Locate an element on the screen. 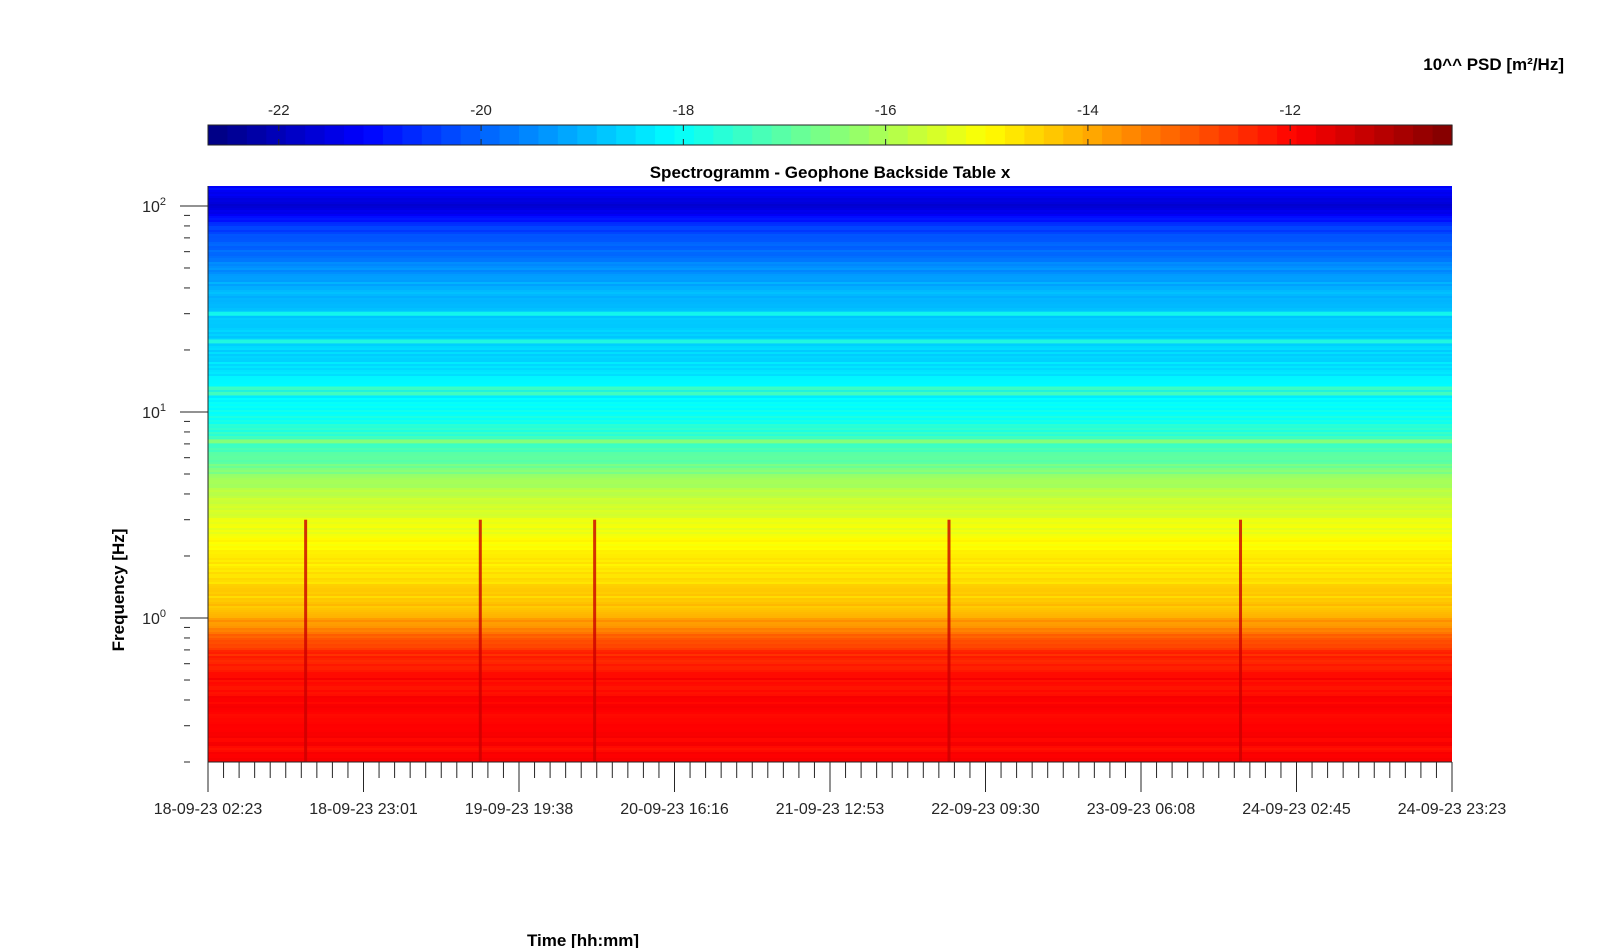 This screenshot has width=1600, height=948. spectral-line is located at coordinates (830, 393).